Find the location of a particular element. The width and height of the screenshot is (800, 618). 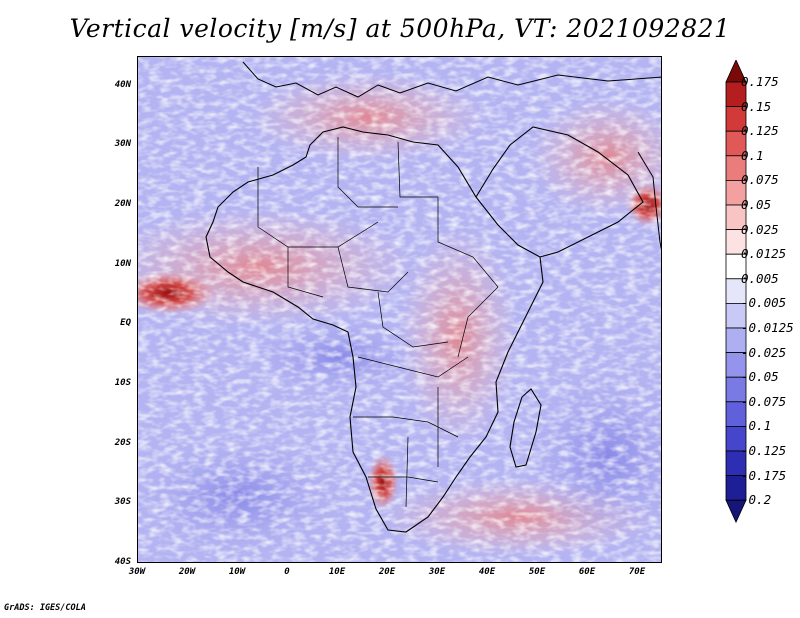

colorbar-tick-label: 0.075 is located at coordinates (760, 180).